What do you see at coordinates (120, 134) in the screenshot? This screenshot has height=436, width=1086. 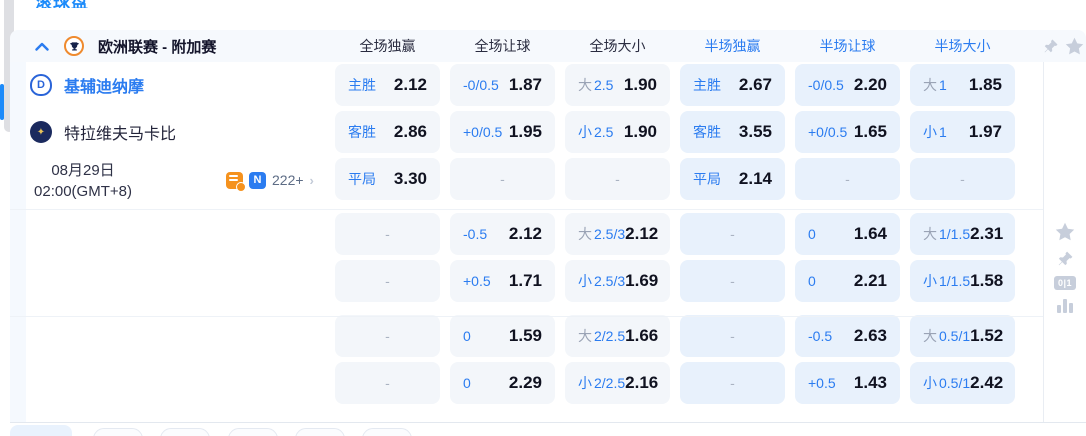 I see `away-team-name: 特拉维夫马卡比` at bounding box center [120, 134].